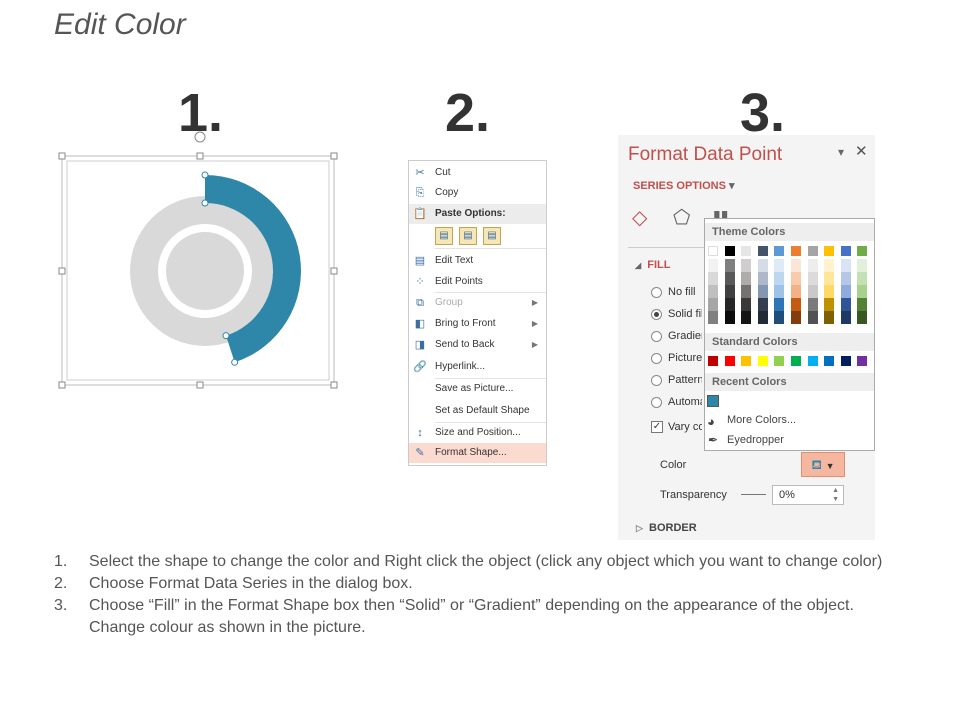 The width and height of the screenshot is (960, 720). I want to click on vary-colors-checkbox: ✓, so click(657, 427).